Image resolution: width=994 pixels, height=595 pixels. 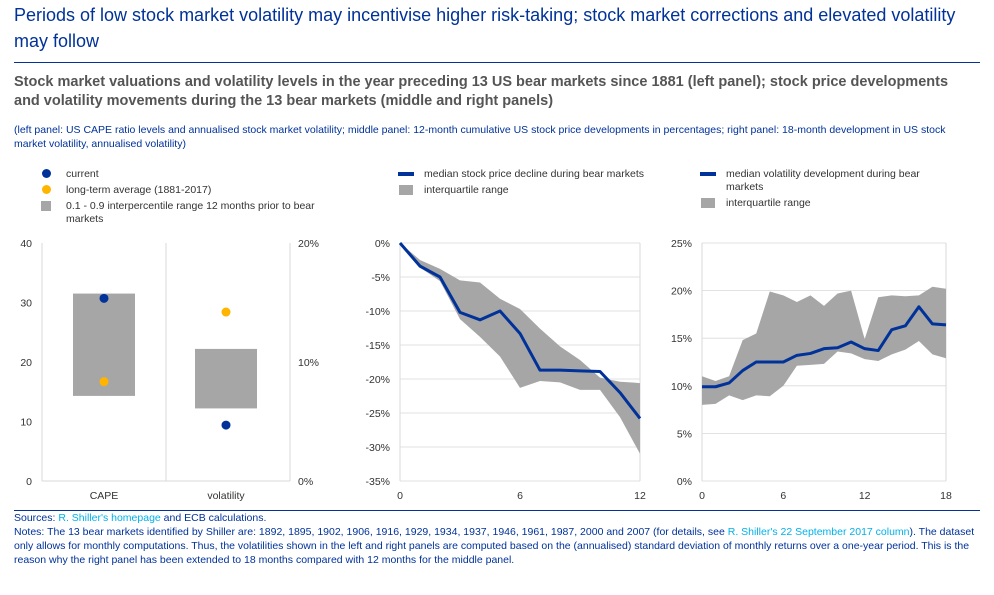 What do you see at coordinates (104, 382) in the screenshot?
I see `cape-average-dot` at bounding box center [104, 382].